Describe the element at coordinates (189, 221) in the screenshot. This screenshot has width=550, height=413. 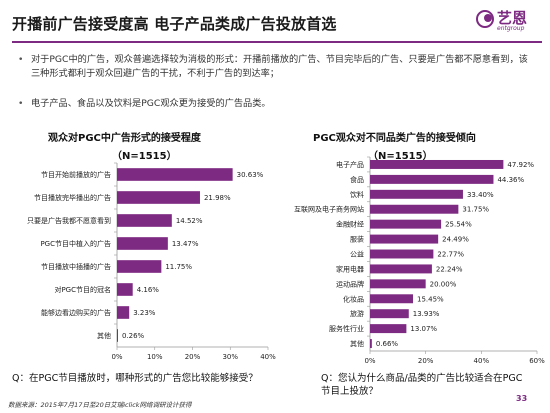
I see `value-label: 14.52%` at that location.